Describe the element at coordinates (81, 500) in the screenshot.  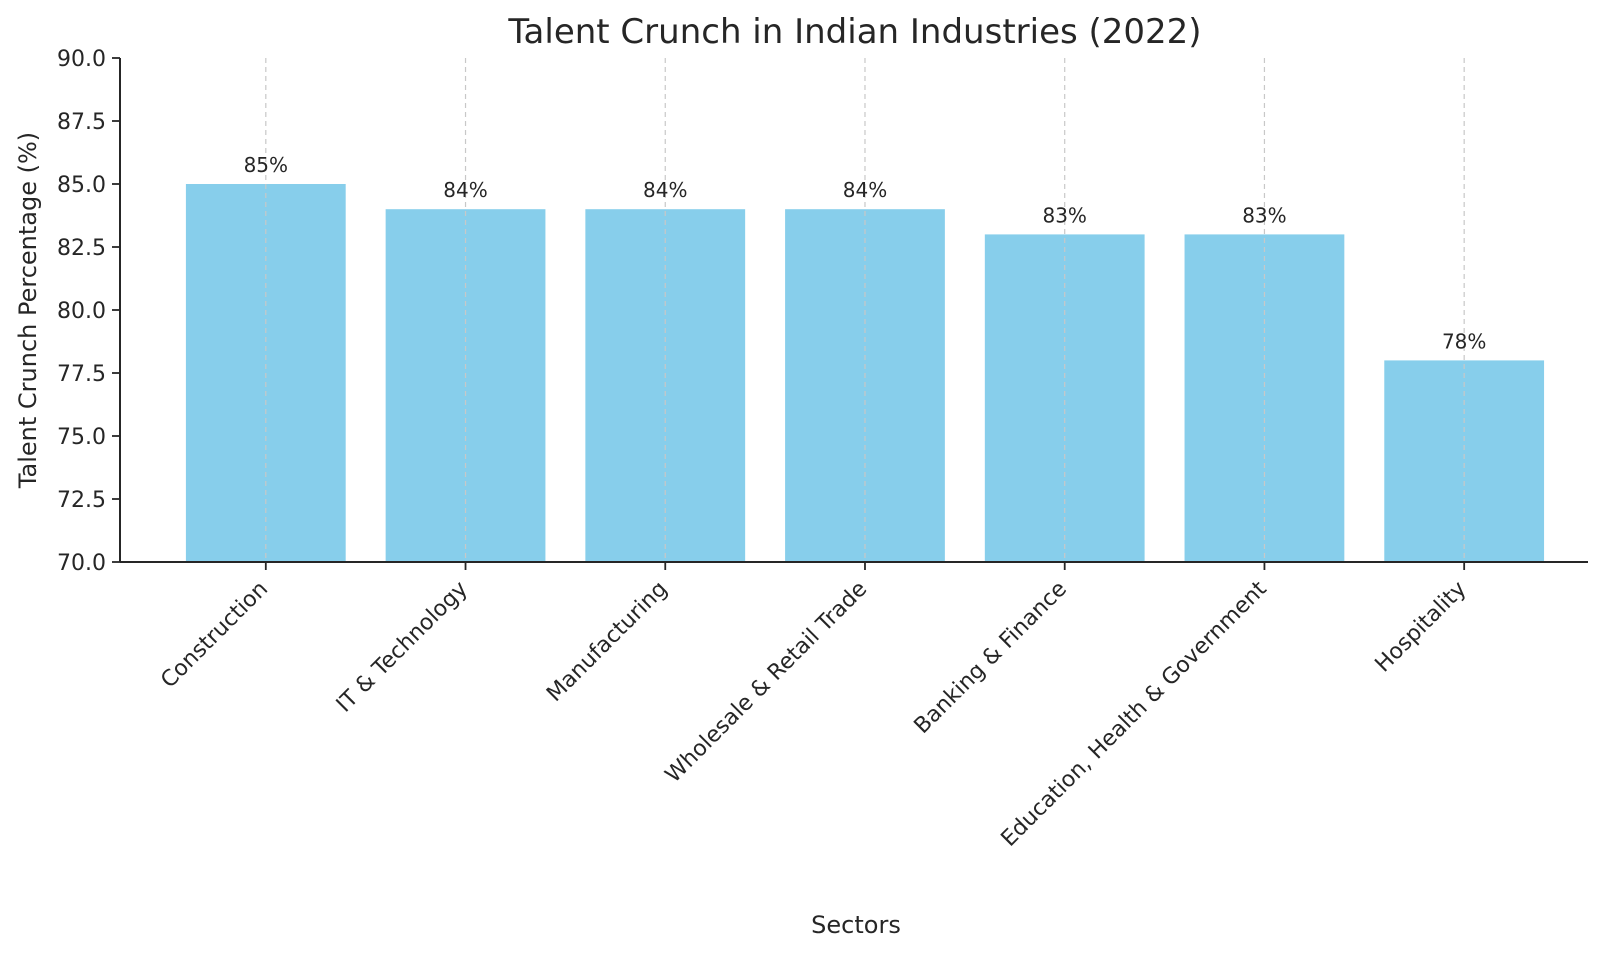
I see `y-tick-label-2: 72.5` at that location.